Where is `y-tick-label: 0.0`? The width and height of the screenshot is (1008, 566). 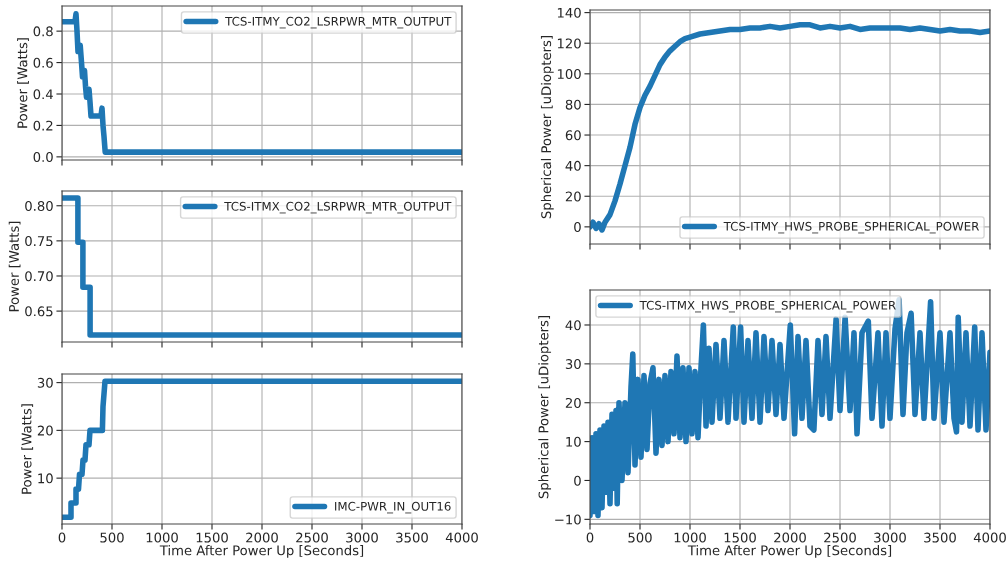 y-tick-label: 0.0 is located at coordinates (43, 157).